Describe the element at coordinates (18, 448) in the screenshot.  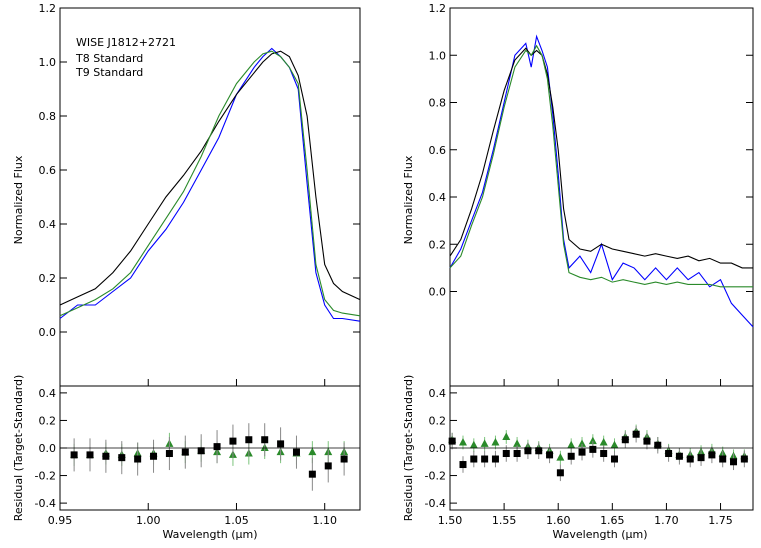
I see `left-residual-ylabel: Residual (Target-Standard)` at that location.